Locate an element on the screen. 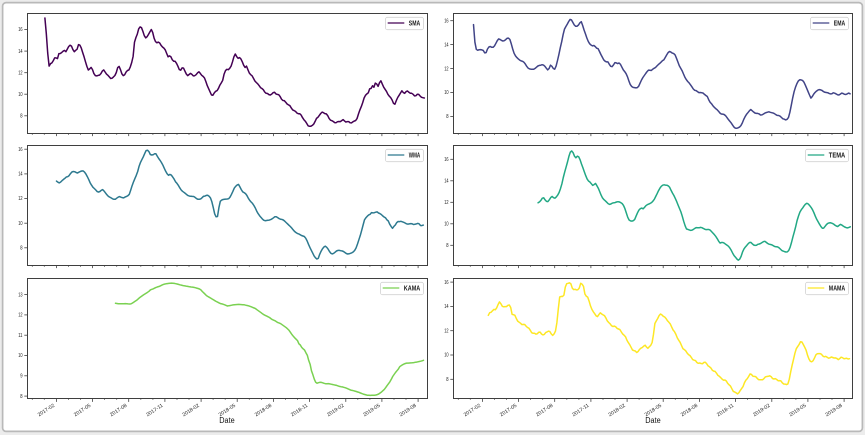 Image resolution: width=865 pixels, height=435 pixels. svg-text: TEMA is located at coordinates (837, 155).